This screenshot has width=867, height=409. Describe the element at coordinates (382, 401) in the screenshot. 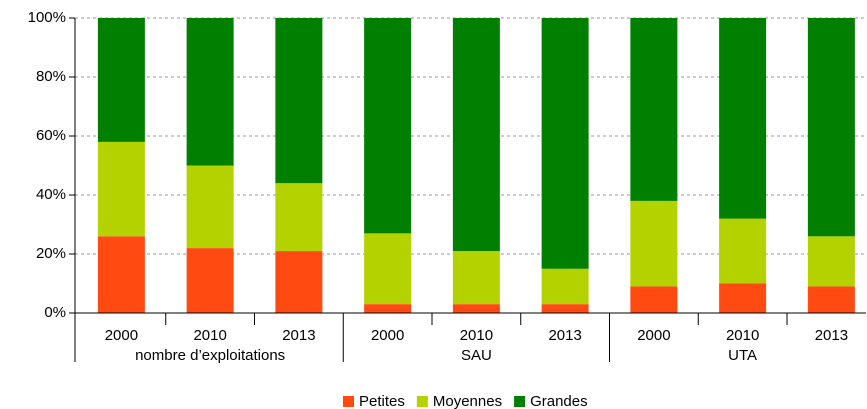

I see `legend-label: Petites` at that location.